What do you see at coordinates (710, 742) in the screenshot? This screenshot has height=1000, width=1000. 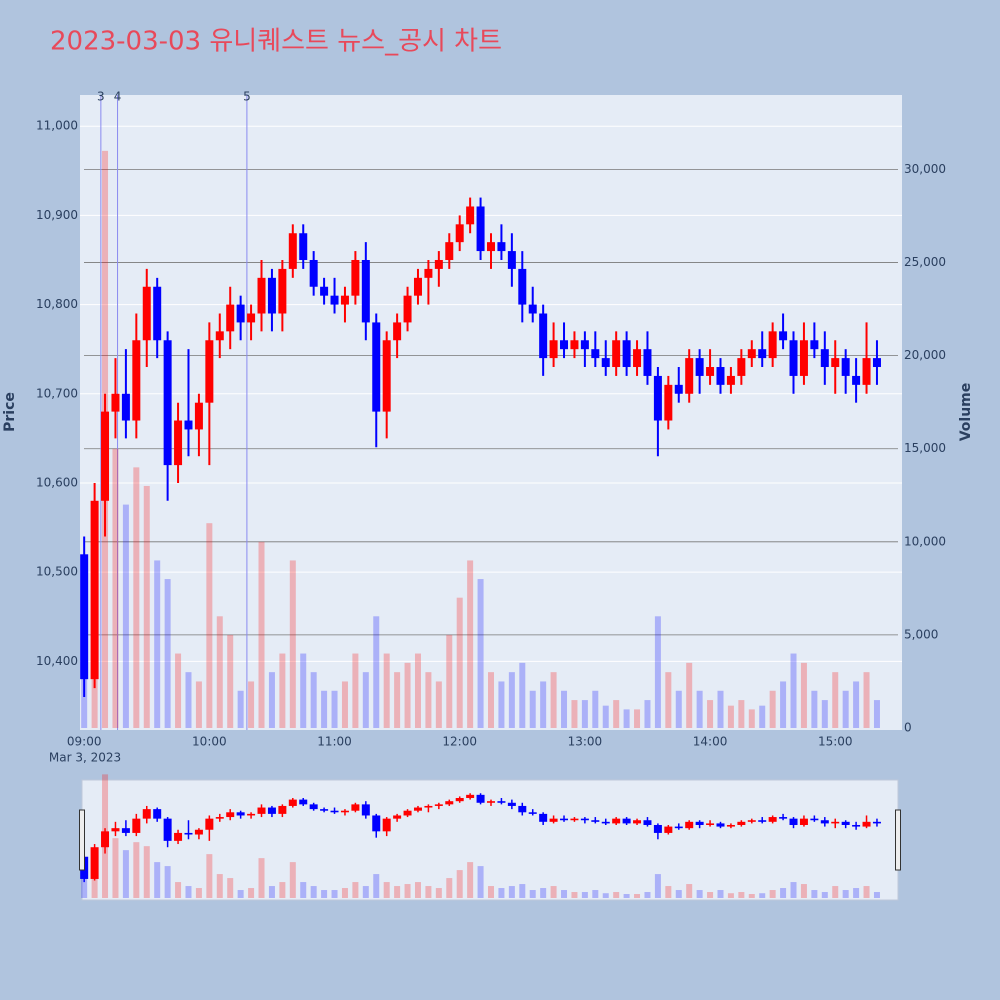 I see `x-tick-label: 14:00` at bounding box center [710, 742].